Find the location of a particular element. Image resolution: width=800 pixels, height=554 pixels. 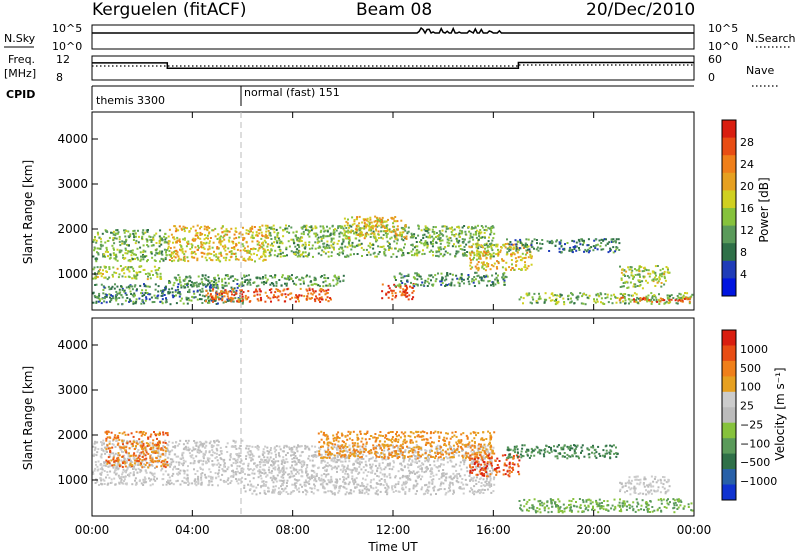

colorbar-tick-label: 28 is located at coordinates (747, 142).